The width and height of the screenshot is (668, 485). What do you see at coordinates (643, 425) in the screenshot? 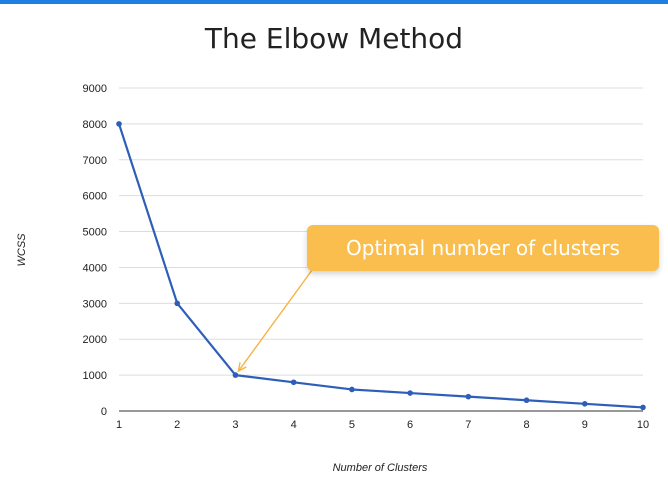
I see `x-tick-label: 10` at bounding box center [643, 425].